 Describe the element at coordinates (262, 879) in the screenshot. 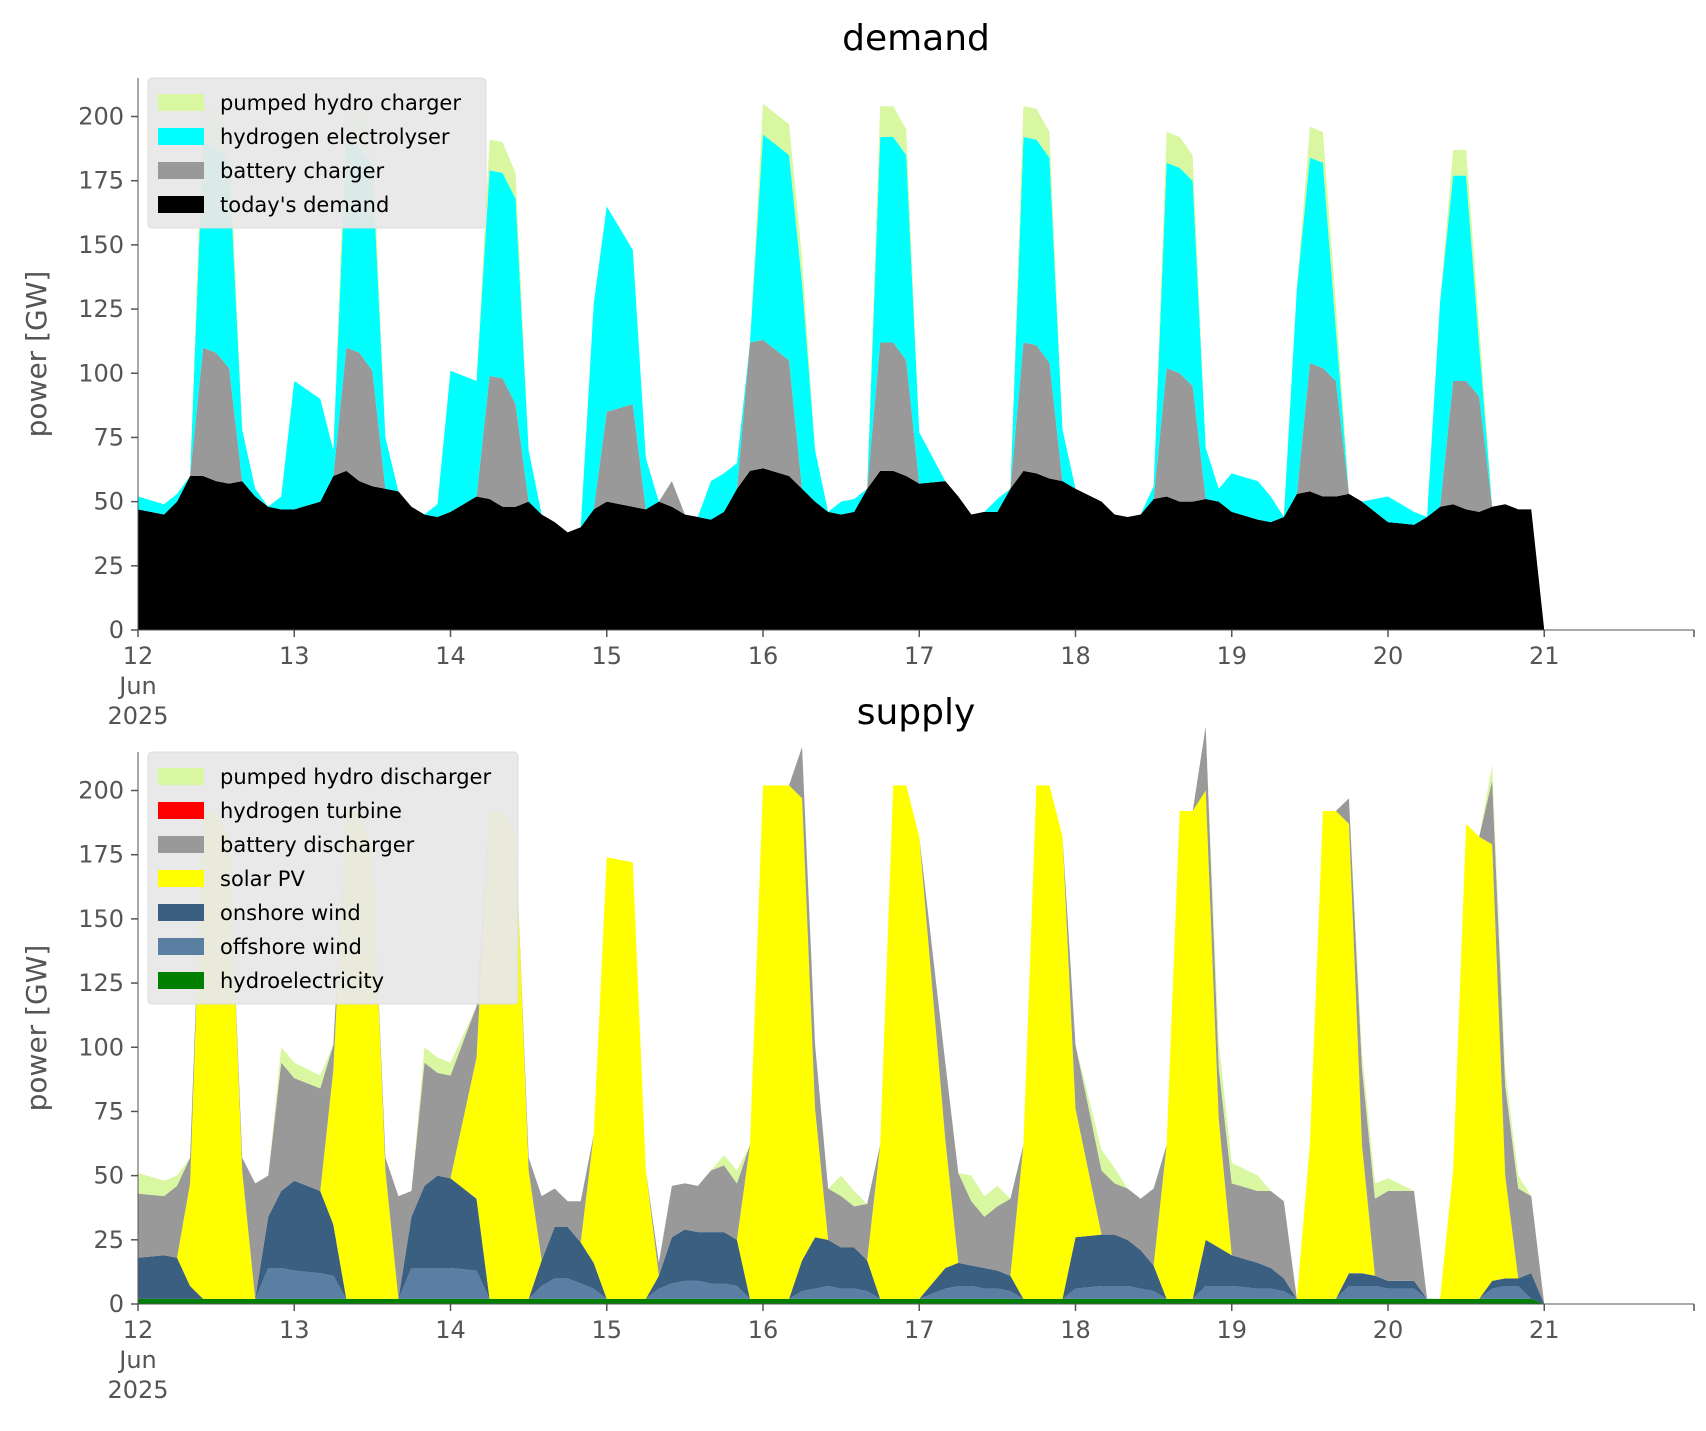

I see `legend-label: solar PV` at that location.